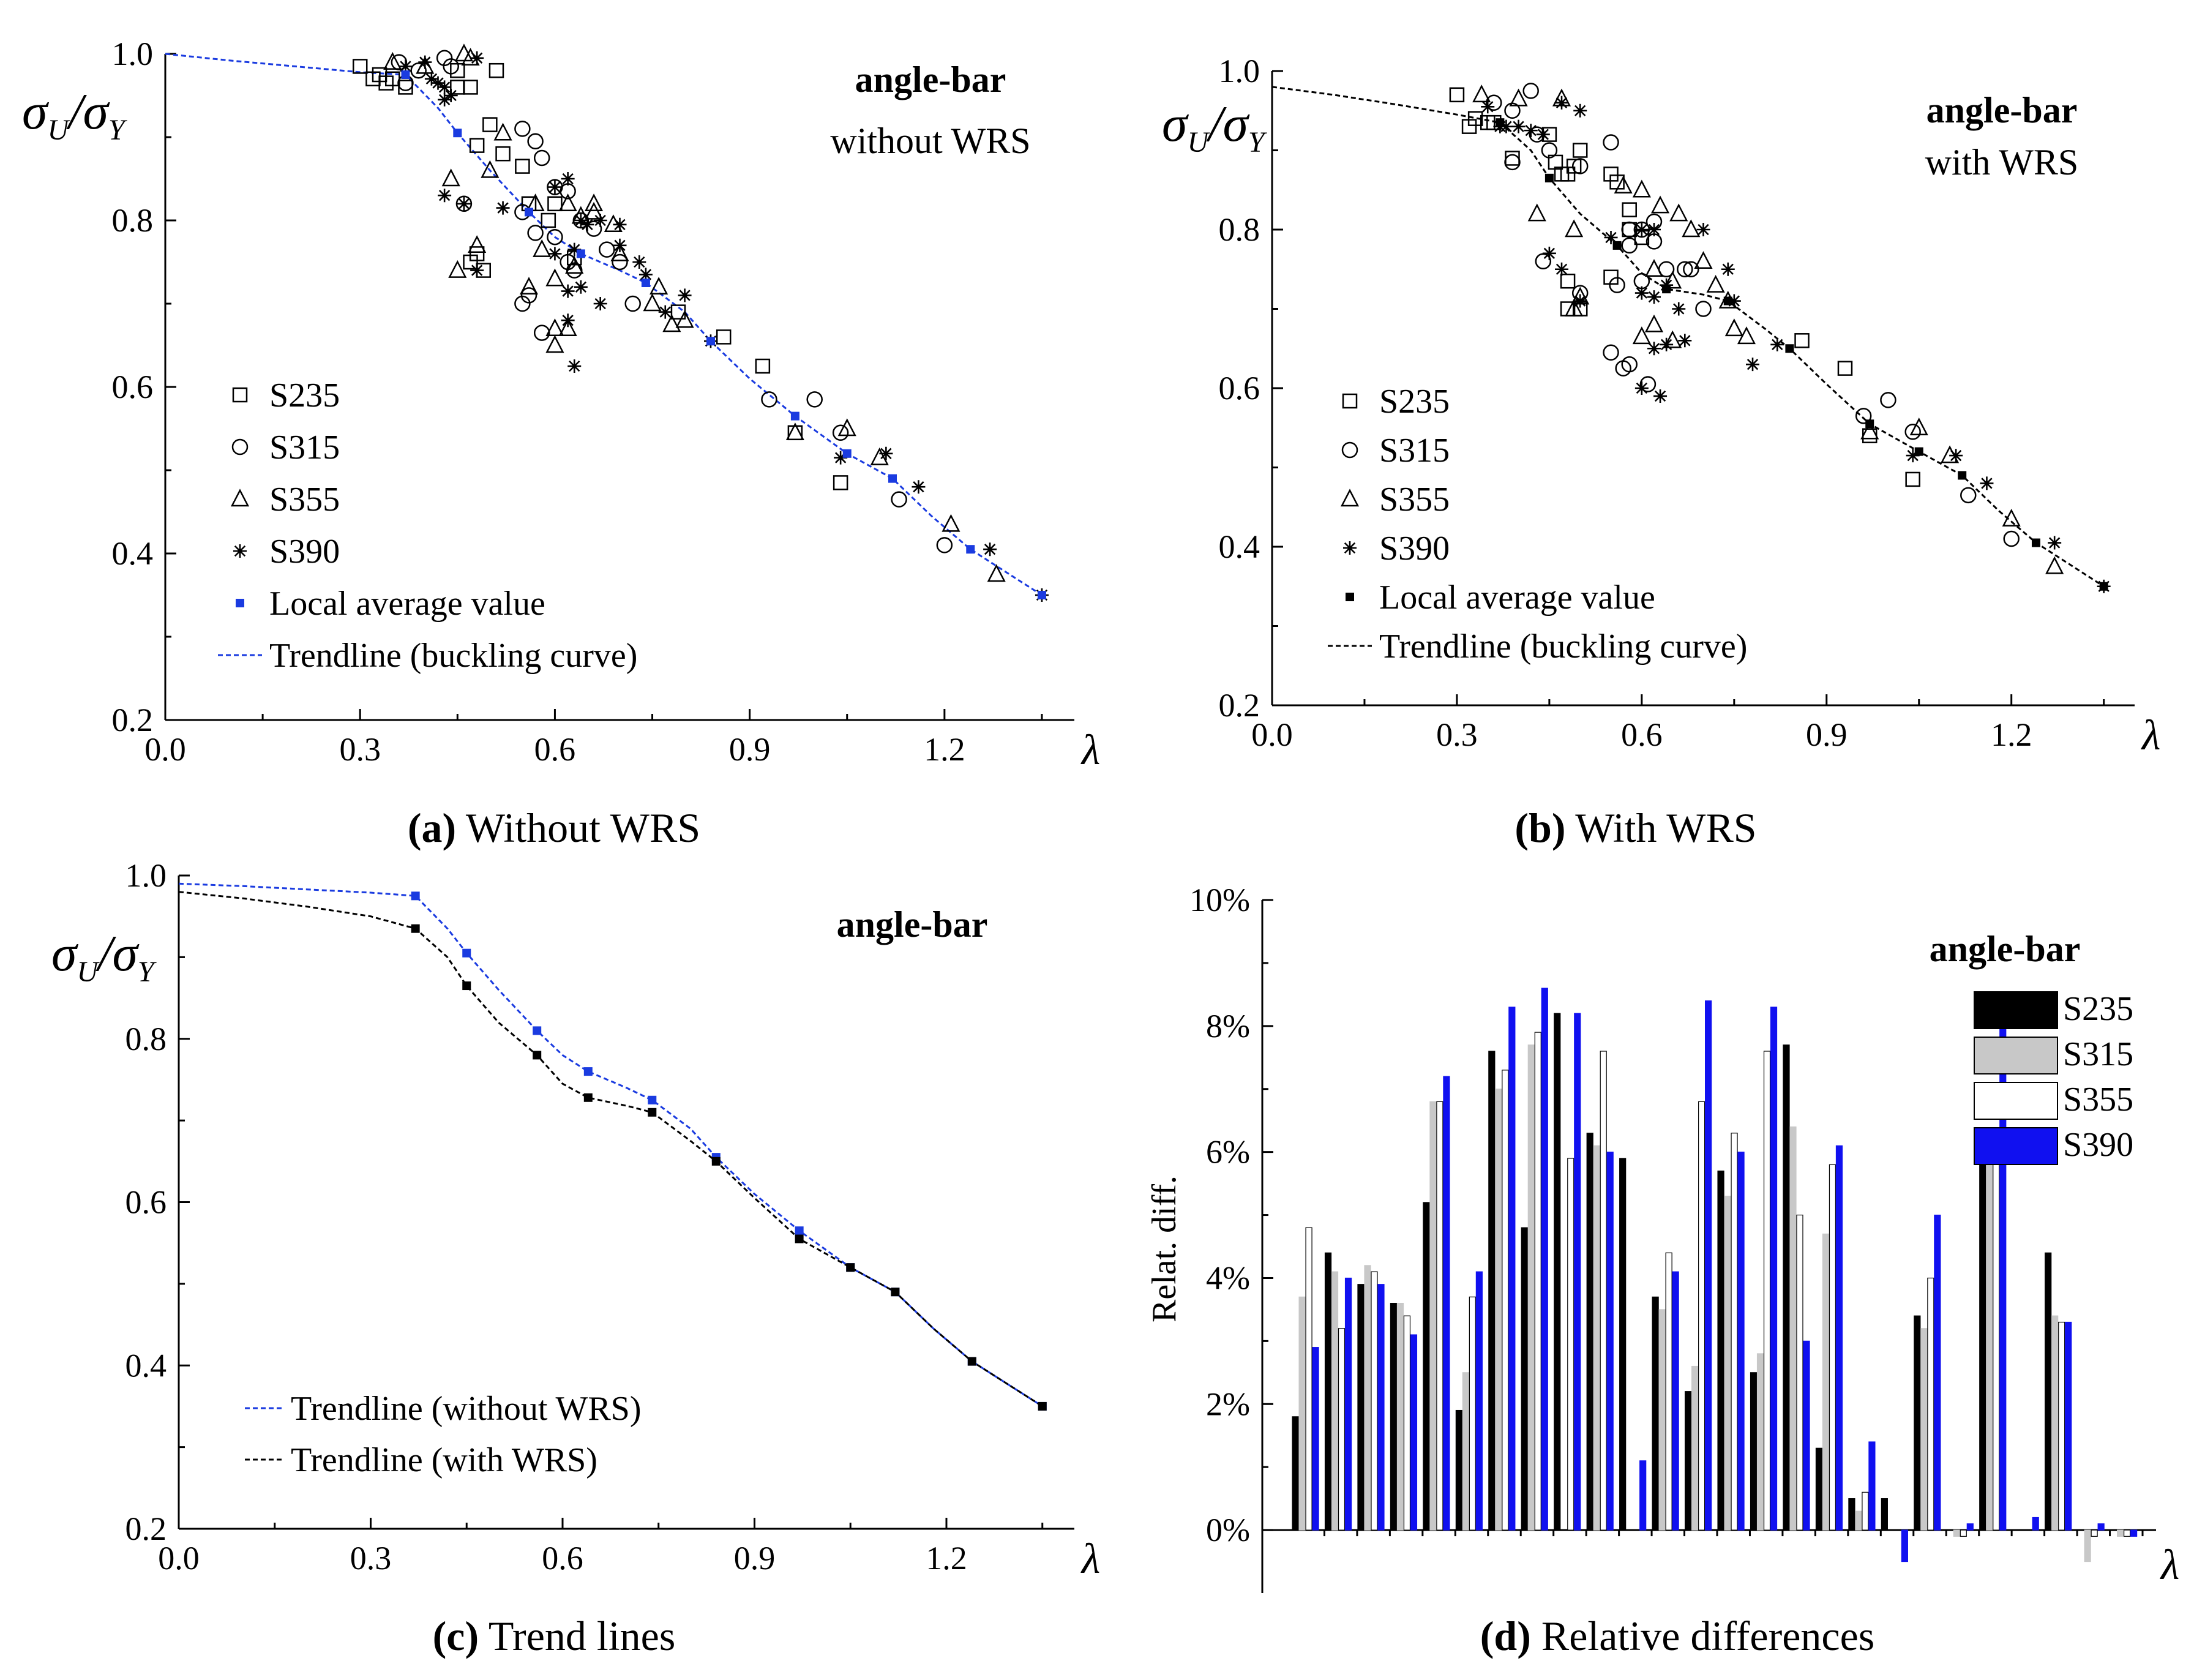 Image resolution: width=2194 pixels, height=1680 pixels. Describe the element at coordinates (555, 749) in the screenshot. I see `x-tick-label: 0.6` at that location.